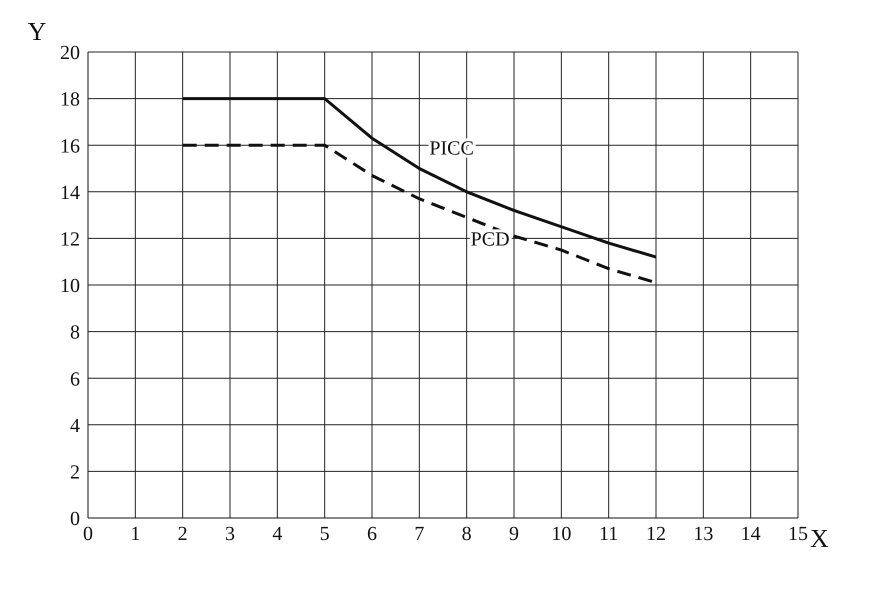 The width and height of the screenshot is (872, 592). Describe the element at coordinates (230, 534) in the screenshot. I see `x-tick-label: 3` at that location.